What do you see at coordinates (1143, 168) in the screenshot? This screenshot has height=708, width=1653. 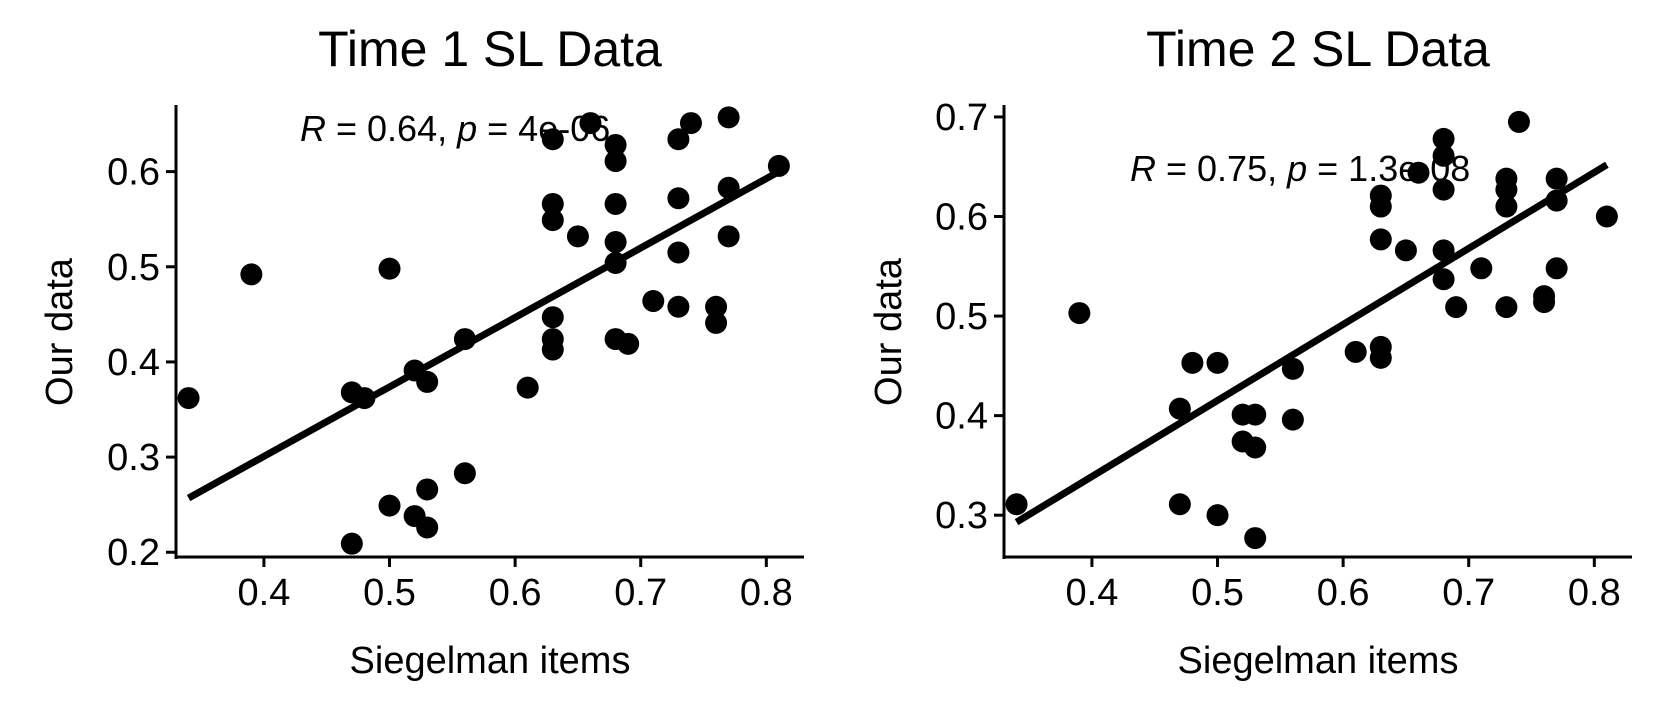 I see `r-symbol: R` at bounding box center [1143, 168].